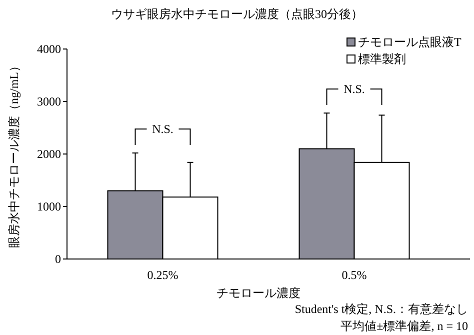 This screenshot has height=335, width=474. I want to click on legend-label: チモロール点眼液T, so click(410, 42).